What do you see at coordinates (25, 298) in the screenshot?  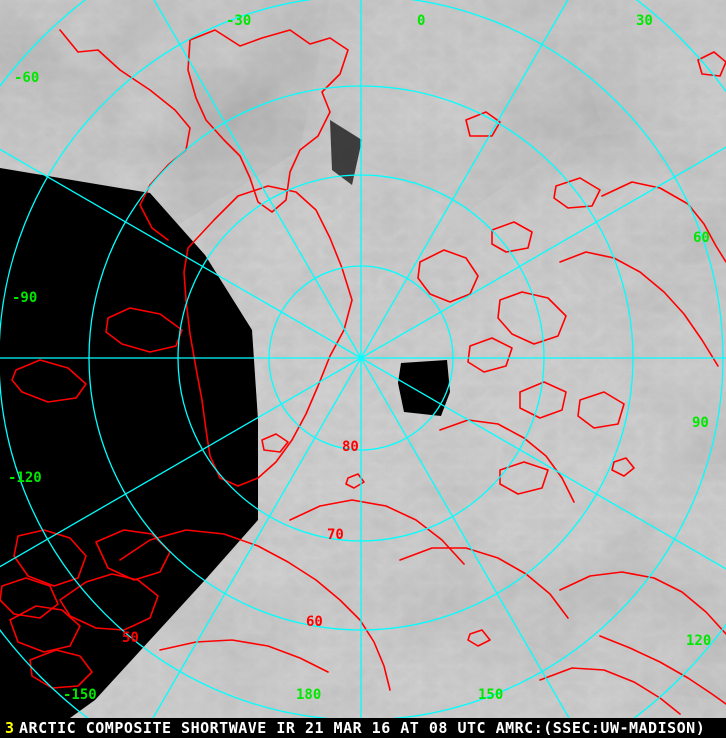 I see `lon-label--90: -90` at bounding box center [25, 298].